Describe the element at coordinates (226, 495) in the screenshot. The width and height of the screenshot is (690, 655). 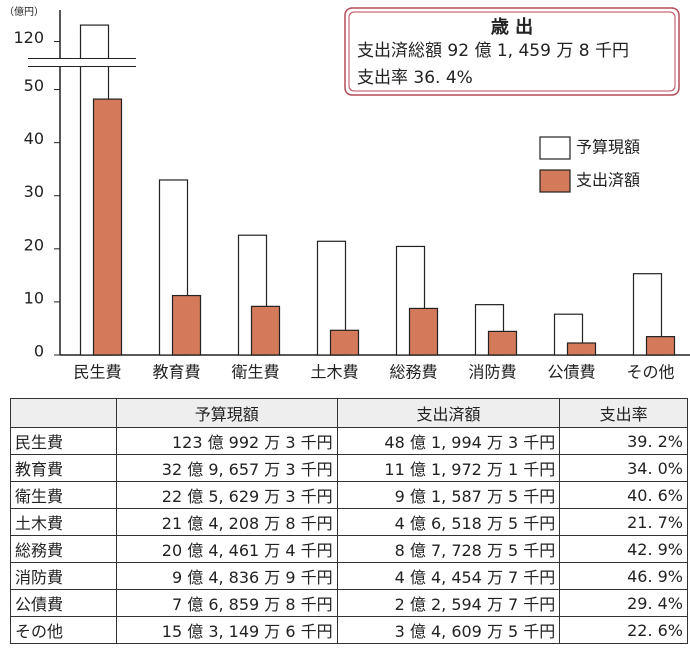
I see `table-cell: 22 億 5, 629 万 3 千円` at that location.